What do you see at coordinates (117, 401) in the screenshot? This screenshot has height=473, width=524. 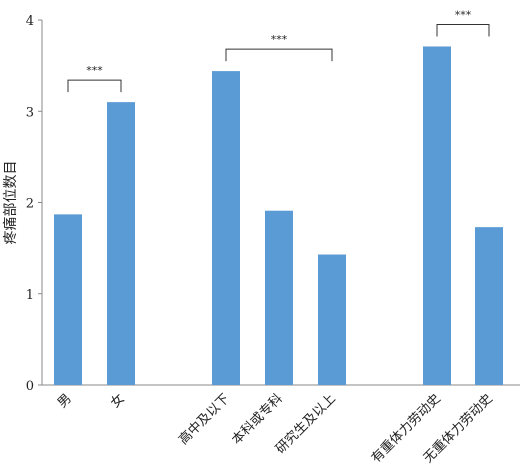 I see `x-tick-label: 女` at bounding box center [117, 401].